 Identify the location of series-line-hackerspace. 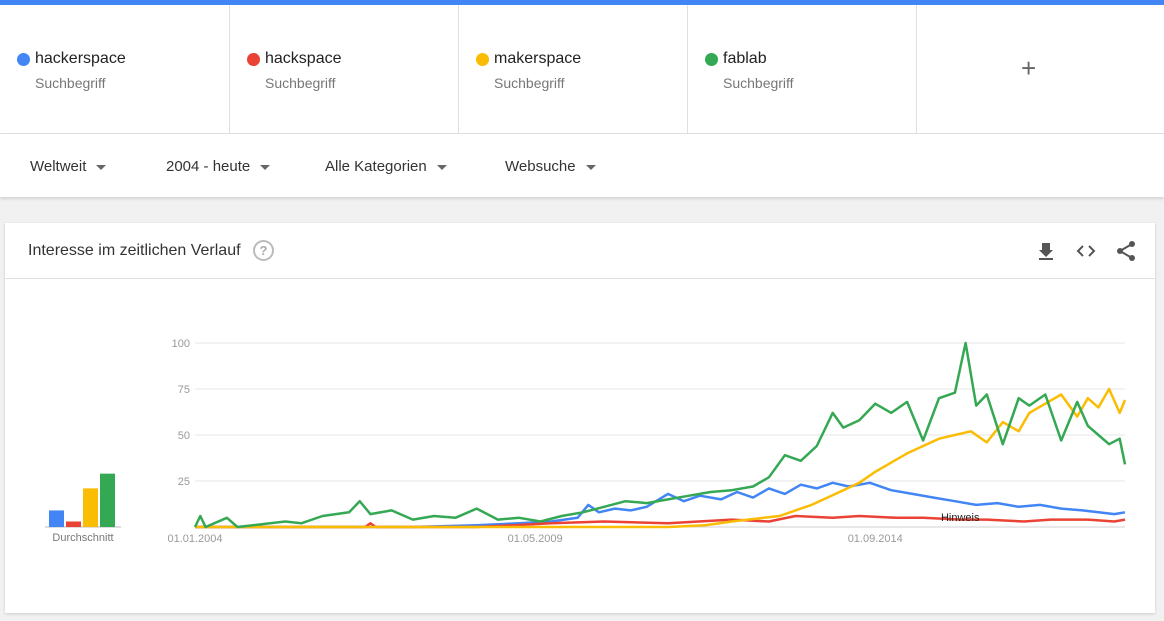
(660, 505).